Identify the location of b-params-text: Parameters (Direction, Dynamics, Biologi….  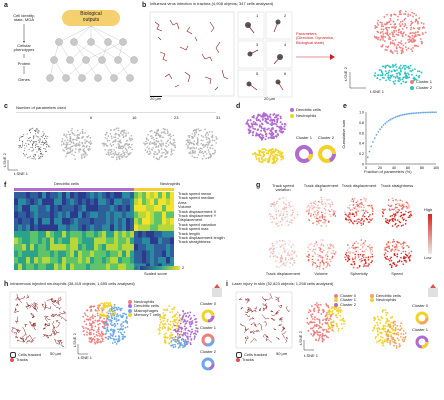
(315, 38).